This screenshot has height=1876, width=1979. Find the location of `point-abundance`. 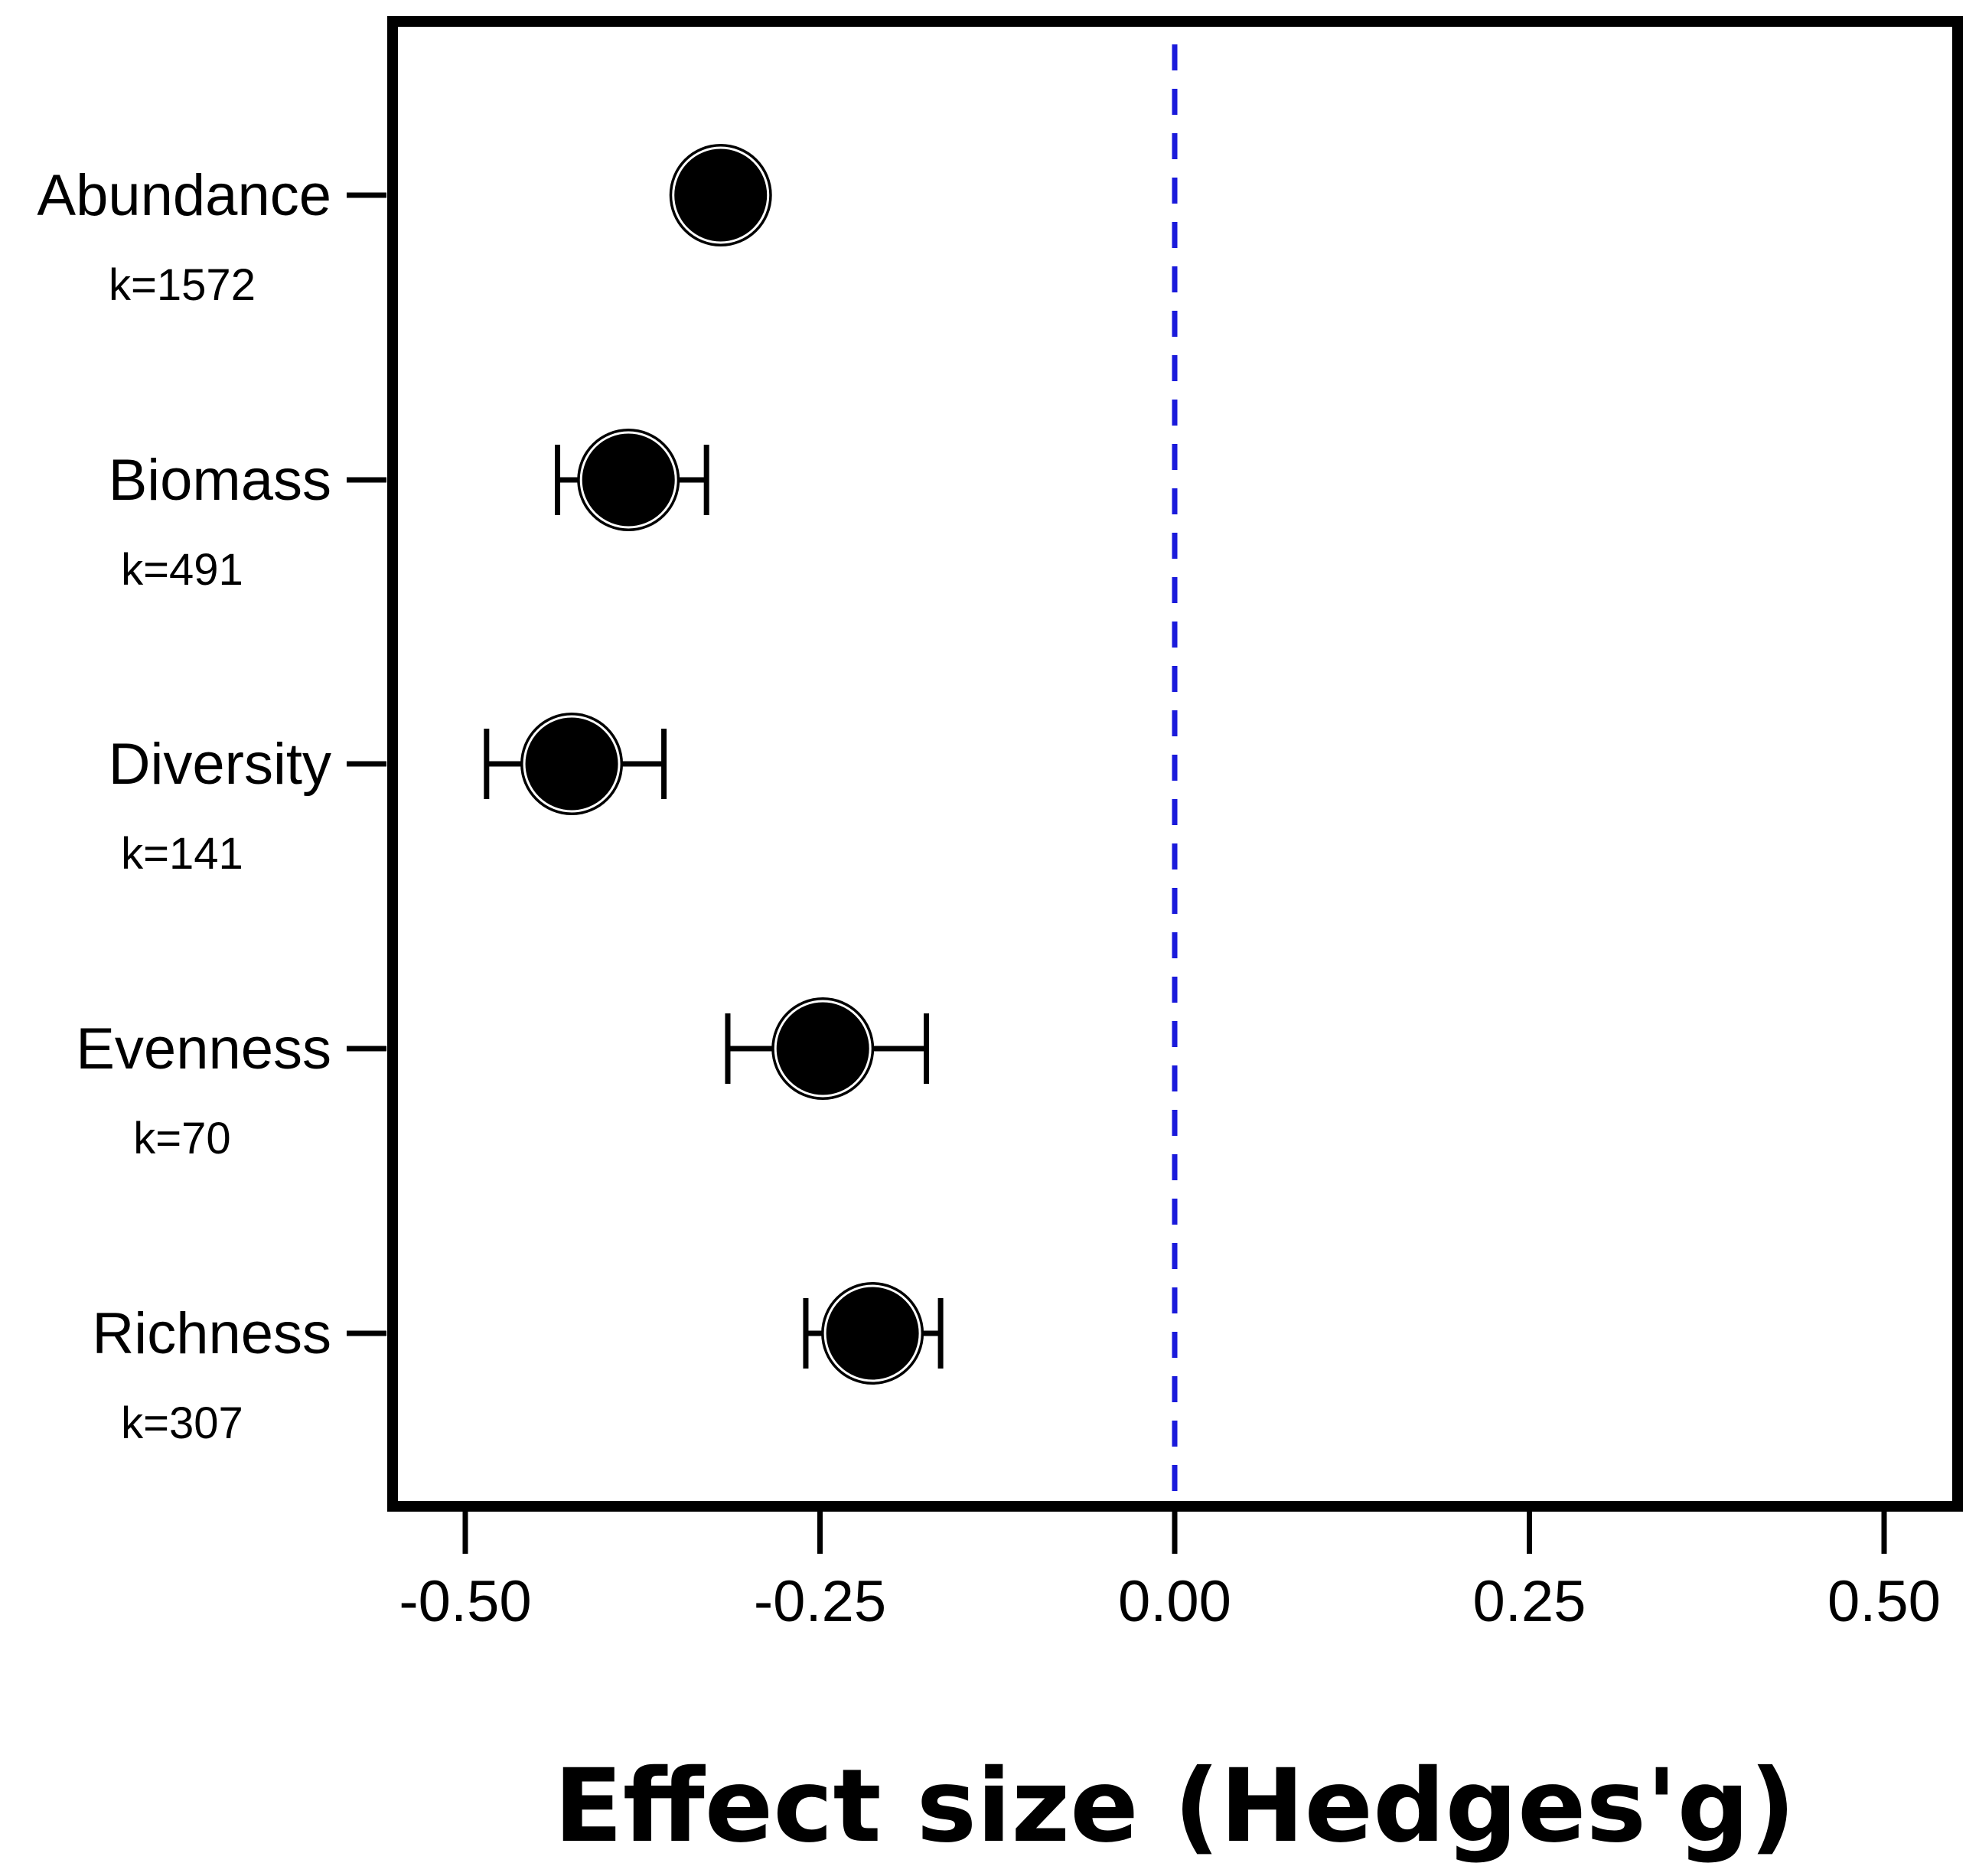

point-abundance is located at coordinates (720, 195).